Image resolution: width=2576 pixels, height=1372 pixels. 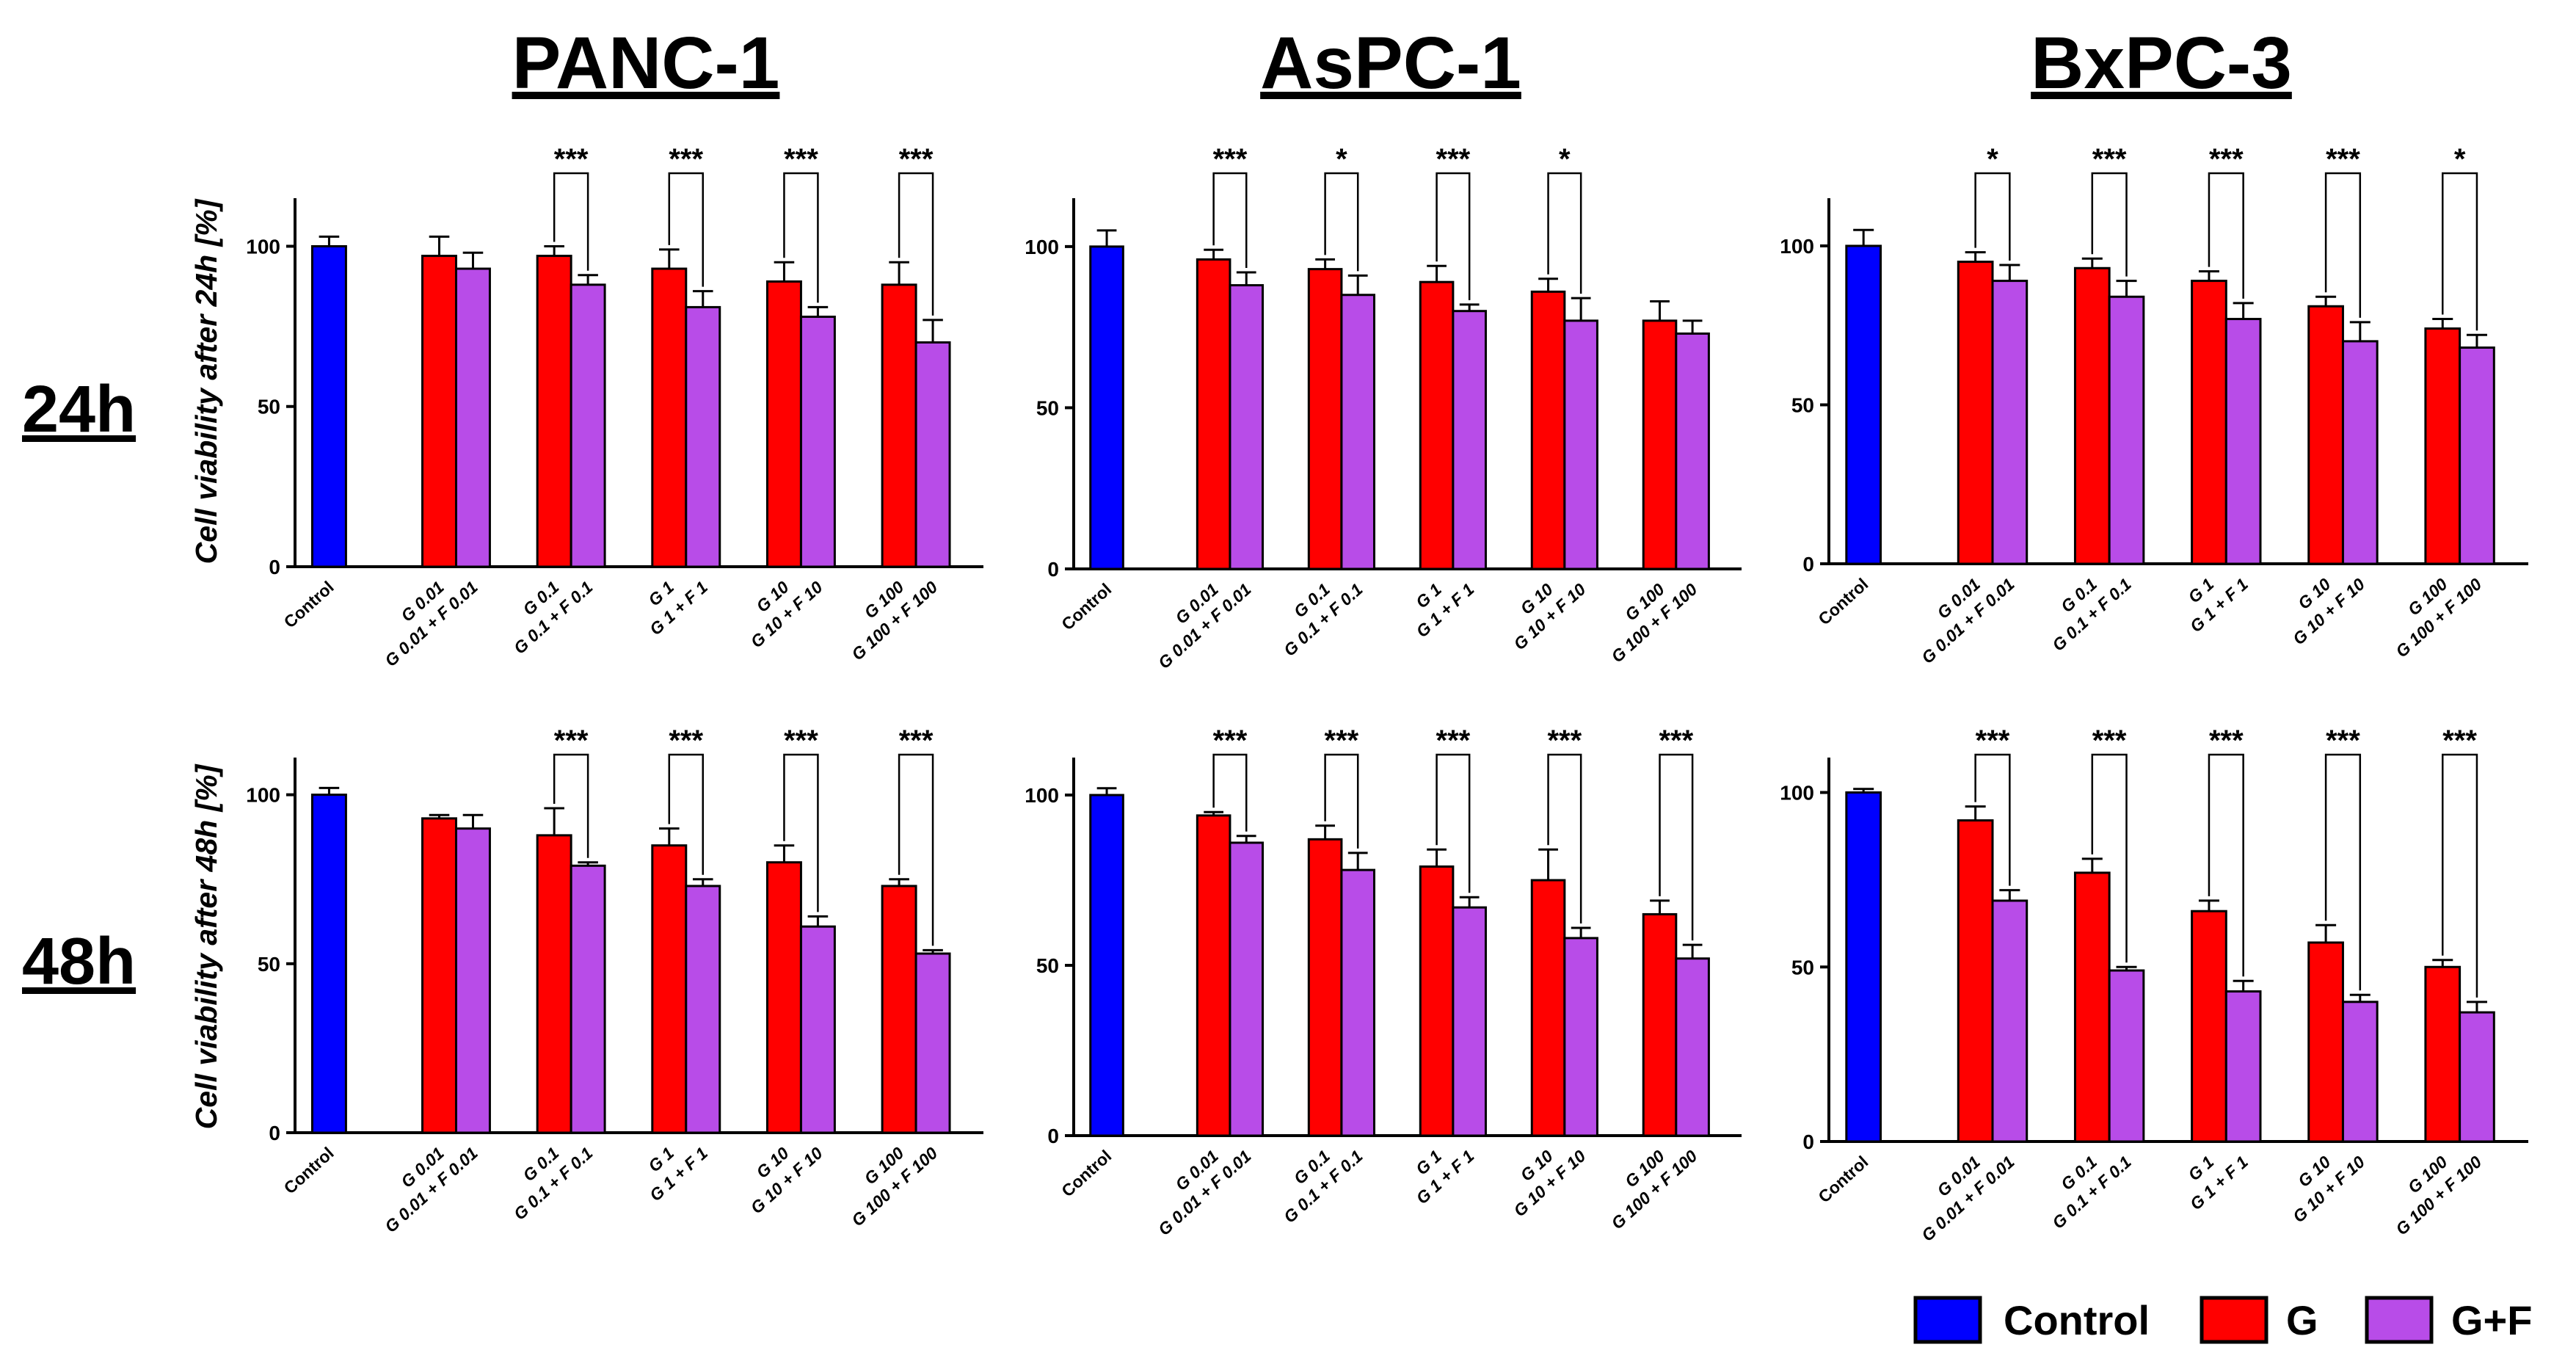 What do you see at coordinates (2161, 63) in the screenshot?
I see `chart-title: BxPC-3` at bounding box center [2161, 63].